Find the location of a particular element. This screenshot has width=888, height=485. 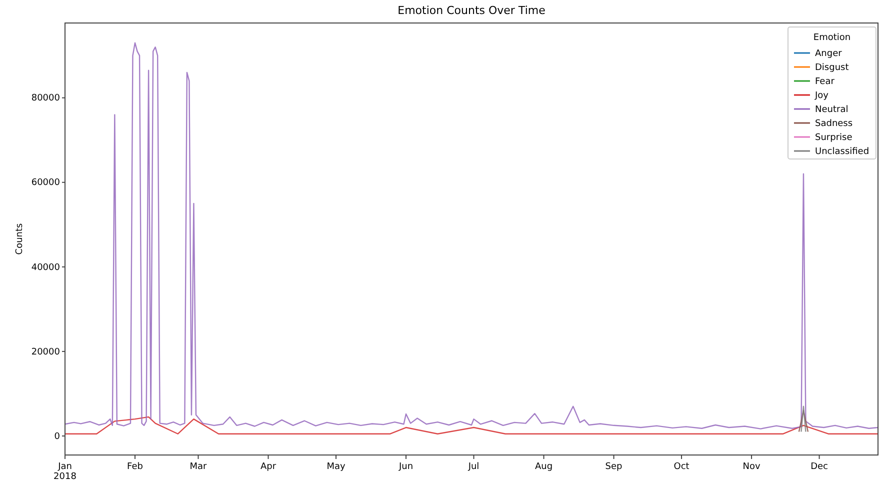

y-tick-label: 40000 is located at coordinates (45, 267).